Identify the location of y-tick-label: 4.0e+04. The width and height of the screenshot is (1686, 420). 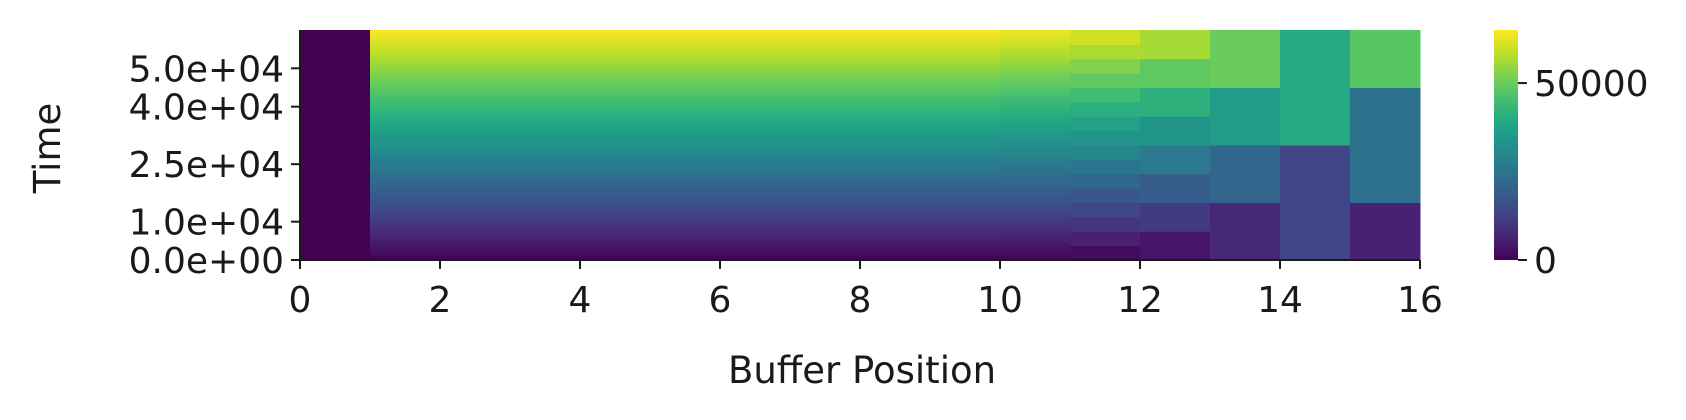
(206, 108).